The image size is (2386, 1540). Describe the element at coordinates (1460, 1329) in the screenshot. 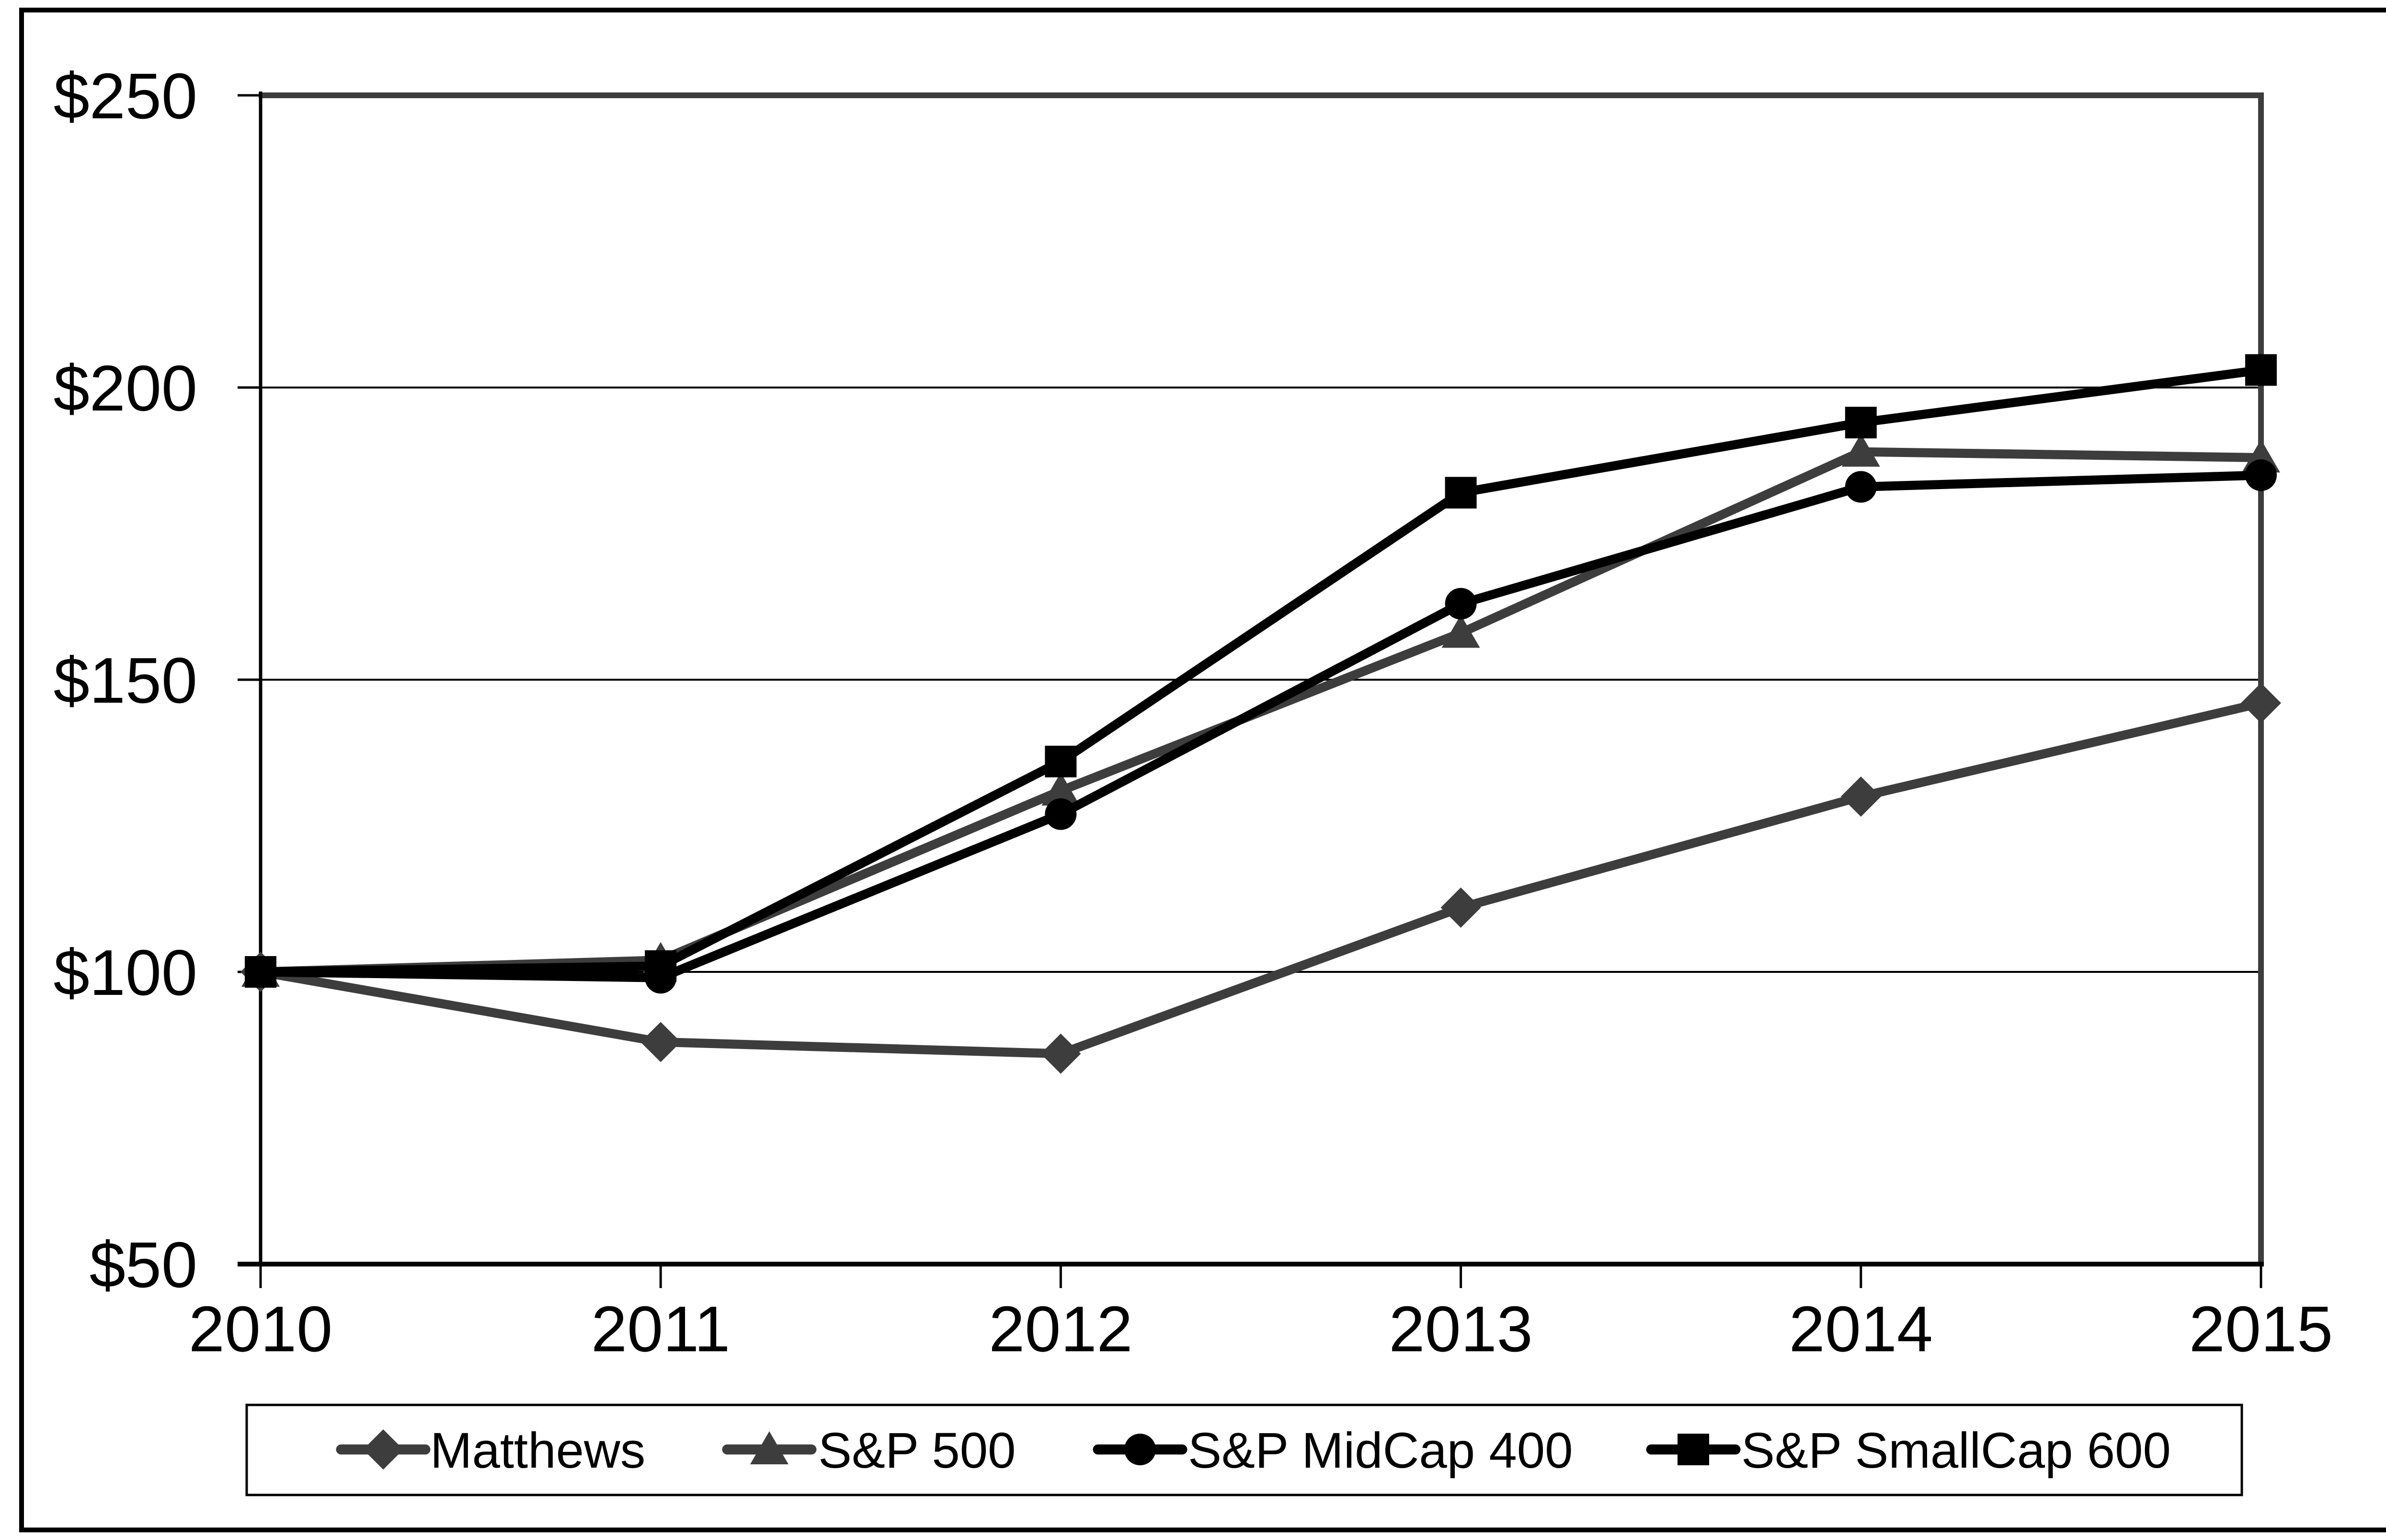

I see `x-tick-label-2013: 2013` at that location.